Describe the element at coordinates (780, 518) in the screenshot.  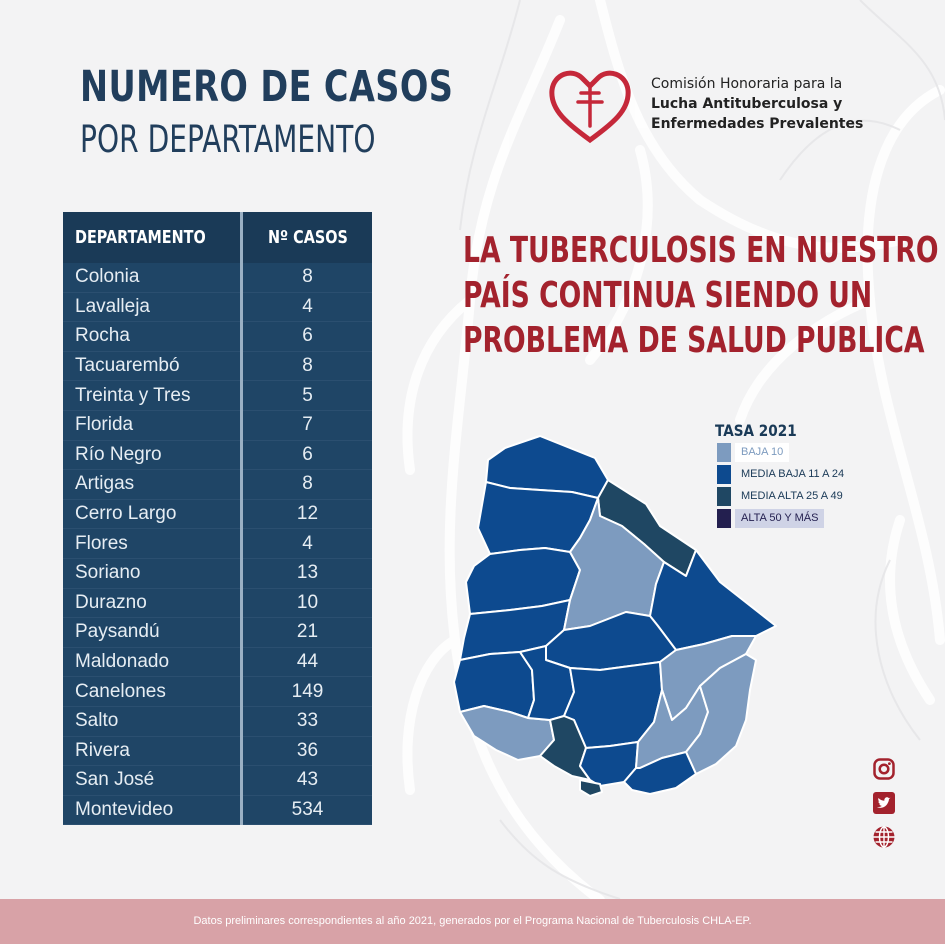
I see `legend-label: ALTA 50 Y MÁS` at that location.